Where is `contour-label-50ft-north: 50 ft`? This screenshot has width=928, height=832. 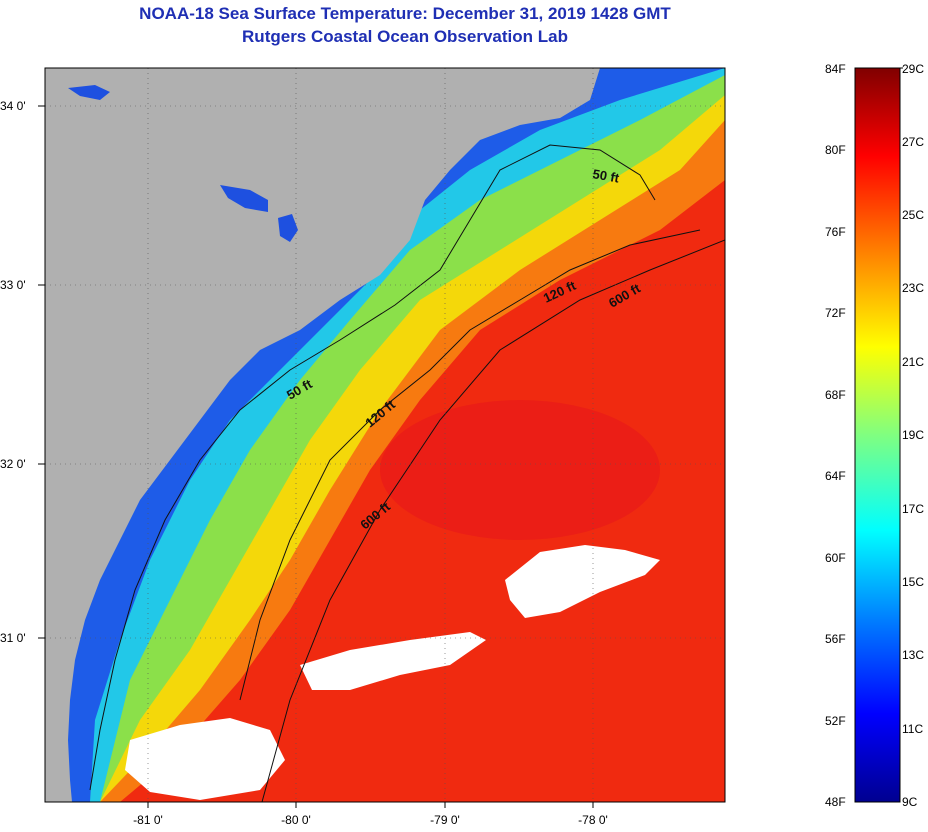 contour-label-50ft-north: 50 ft is located at coordinates (606, 176).